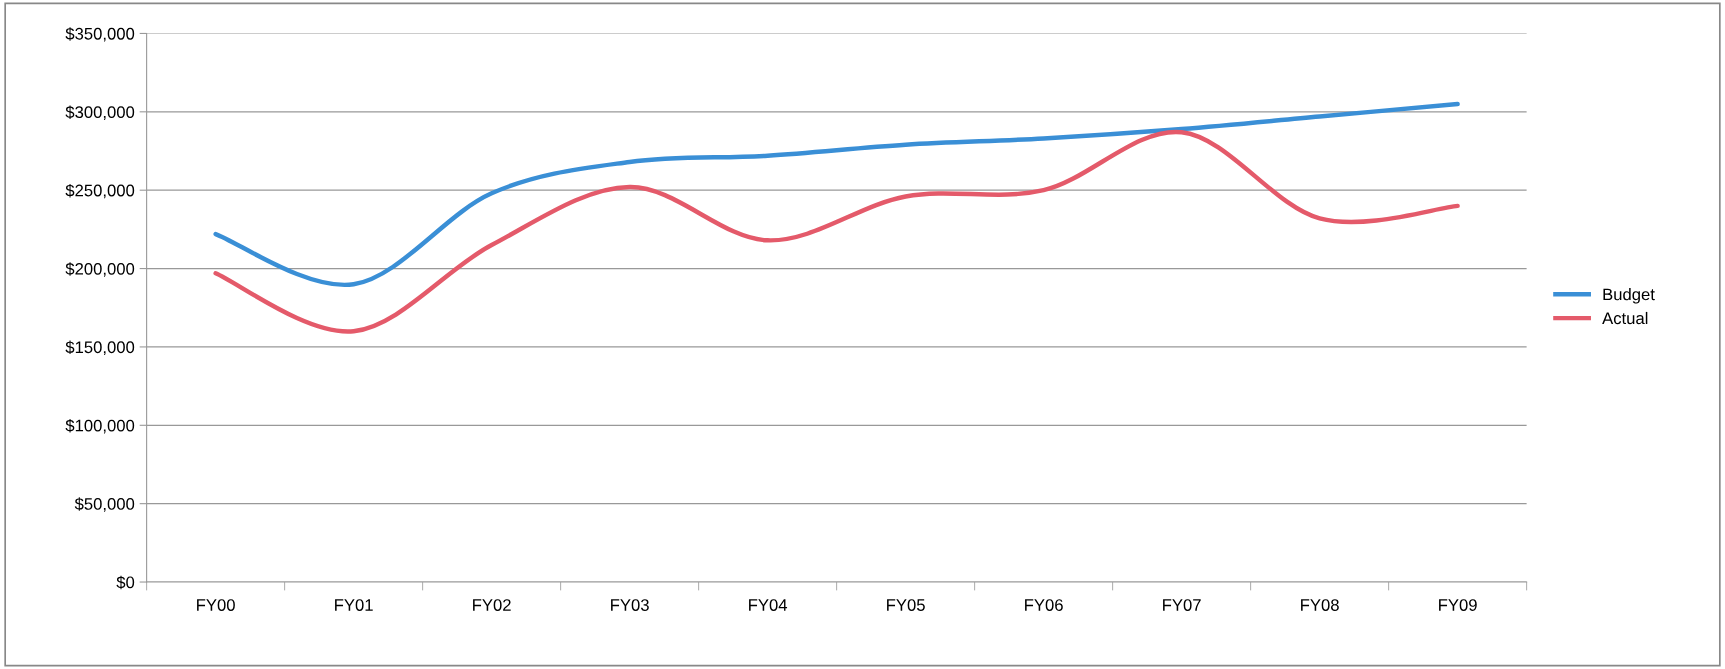  Describe the element at coordinates (1458, 605) in the screenshot. I see `x-tick-label: FY09` at that location.